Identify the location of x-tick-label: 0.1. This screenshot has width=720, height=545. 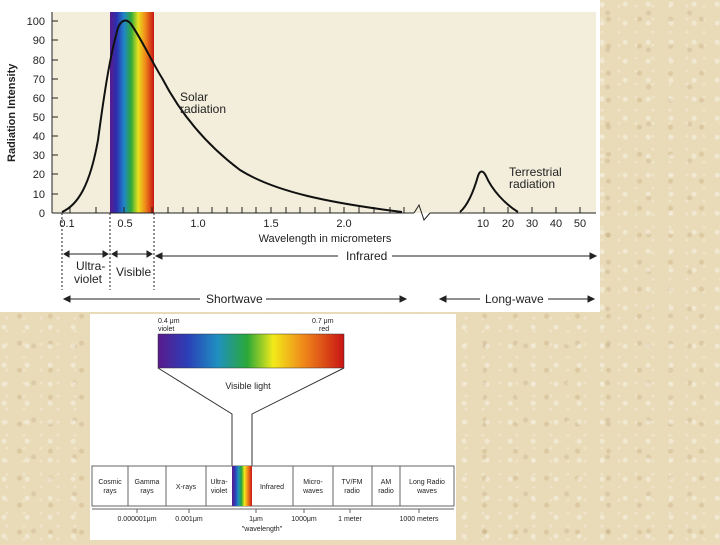
(66, 224).